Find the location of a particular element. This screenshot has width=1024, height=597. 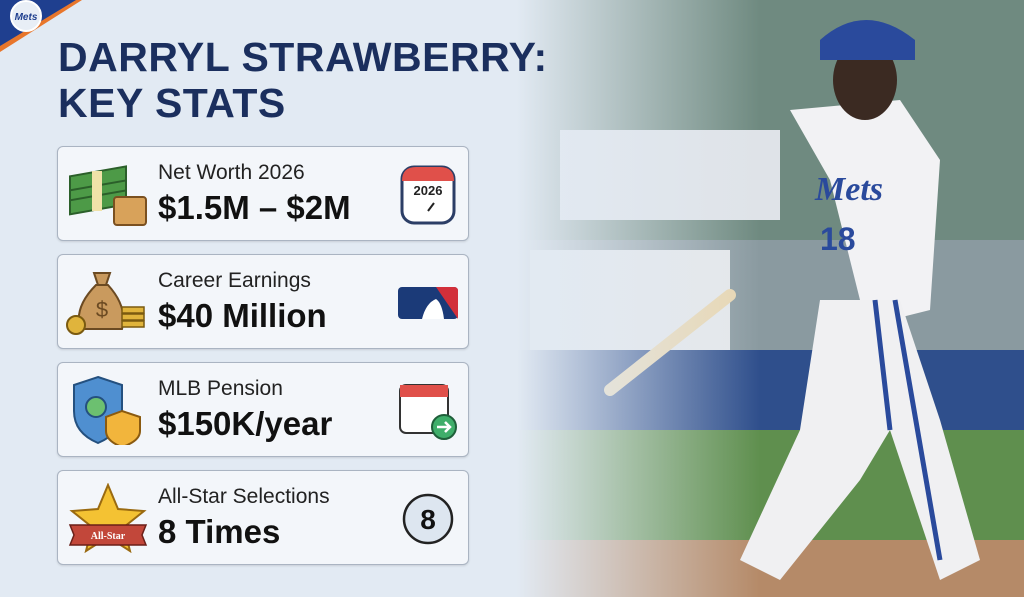

badge-number: 8 is located at coordinates (428, 519).